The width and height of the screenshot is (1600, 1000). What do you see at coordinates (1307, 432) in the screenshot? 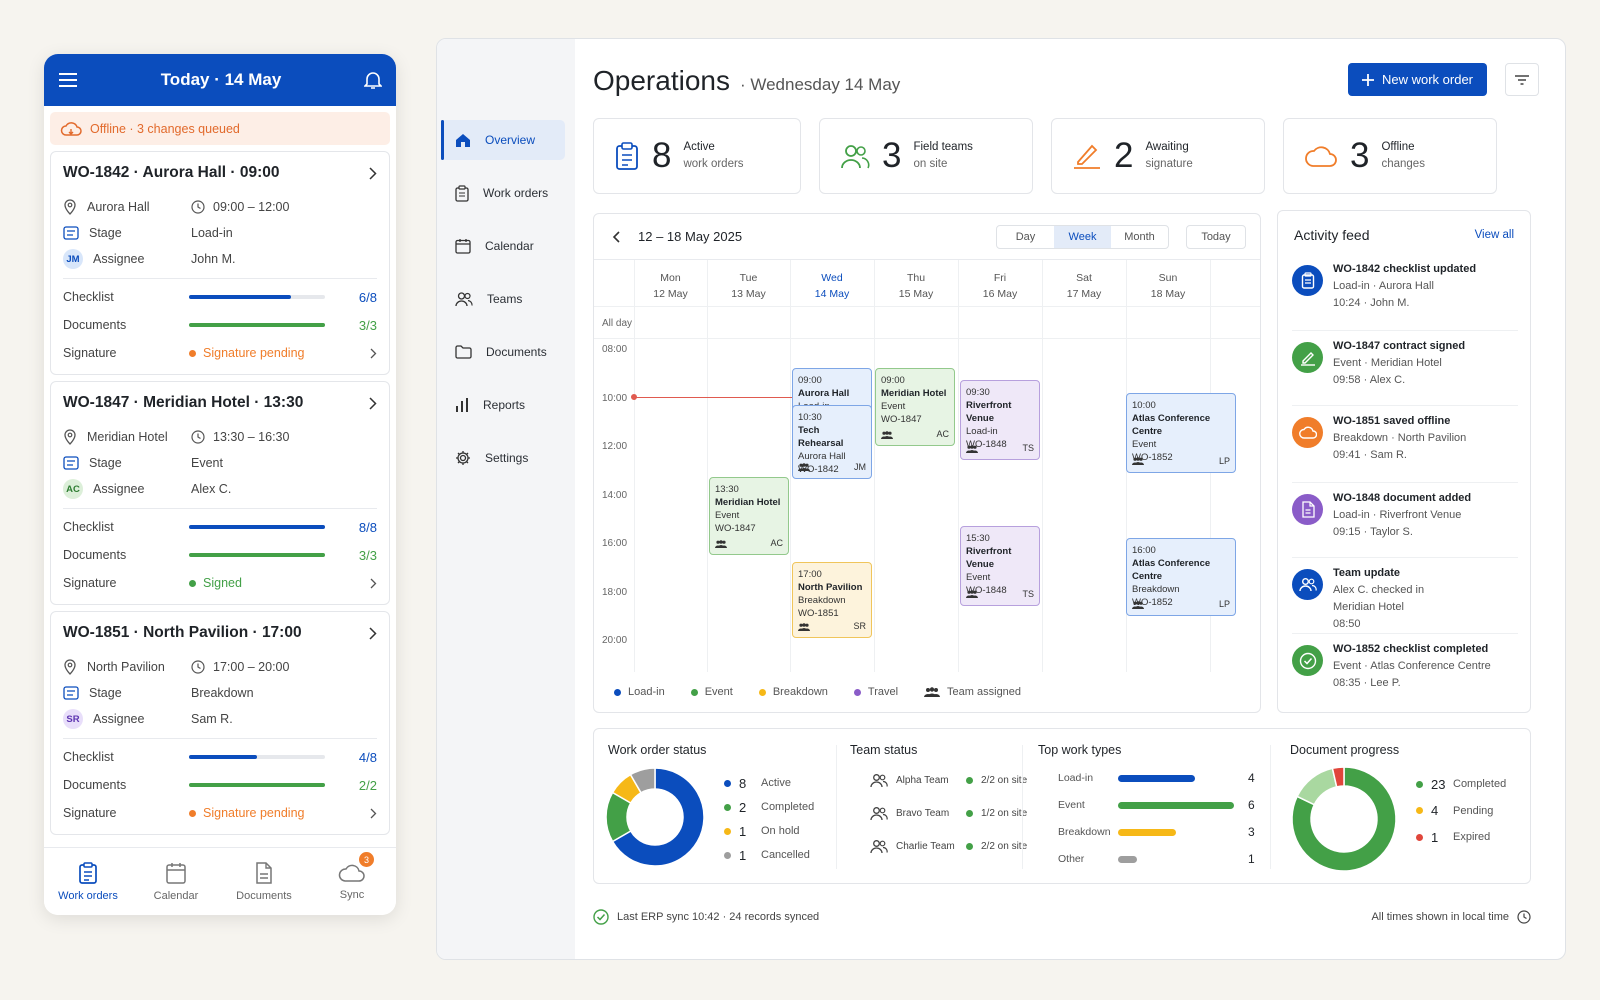
I see `cloud-icon` at bounding box center [1307, 432].